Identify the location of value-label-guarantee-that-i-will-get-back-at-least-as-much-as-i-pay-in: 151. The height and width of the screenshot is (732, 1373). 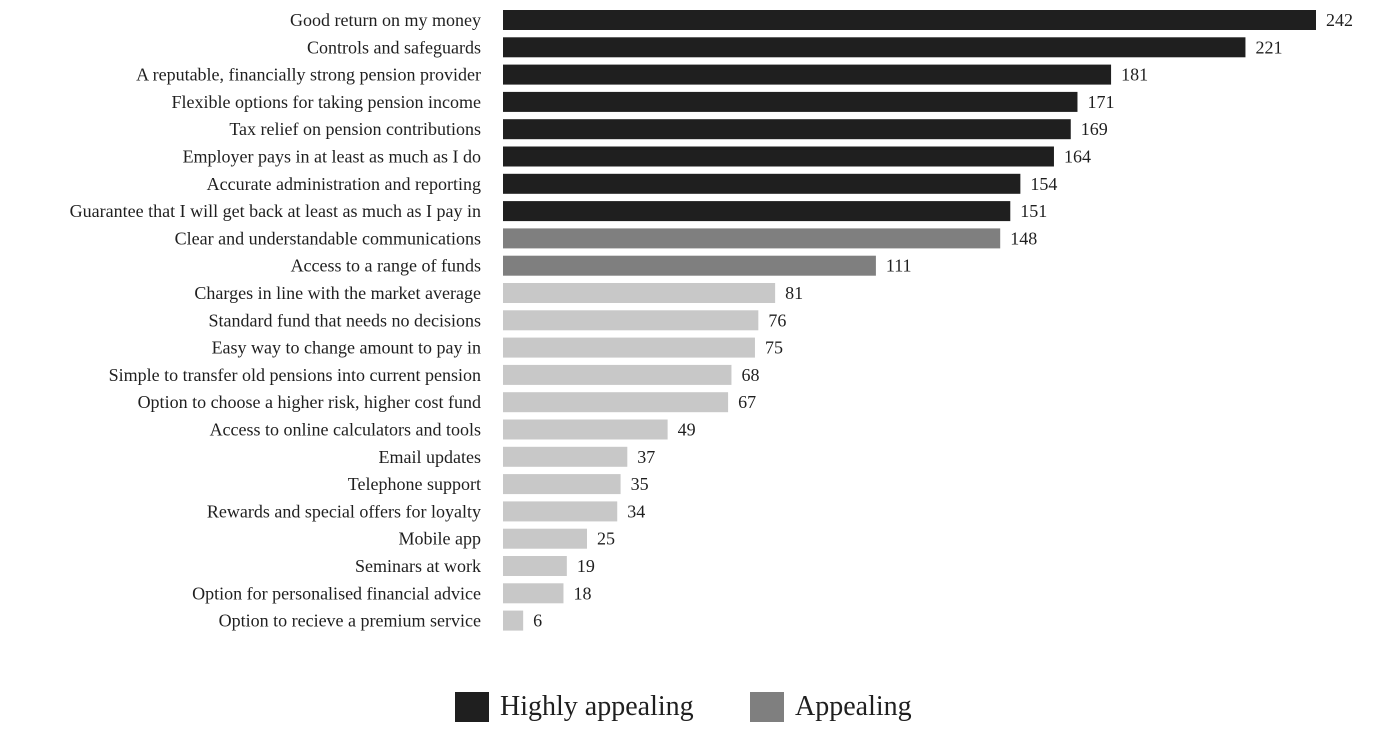
(1033, 211).